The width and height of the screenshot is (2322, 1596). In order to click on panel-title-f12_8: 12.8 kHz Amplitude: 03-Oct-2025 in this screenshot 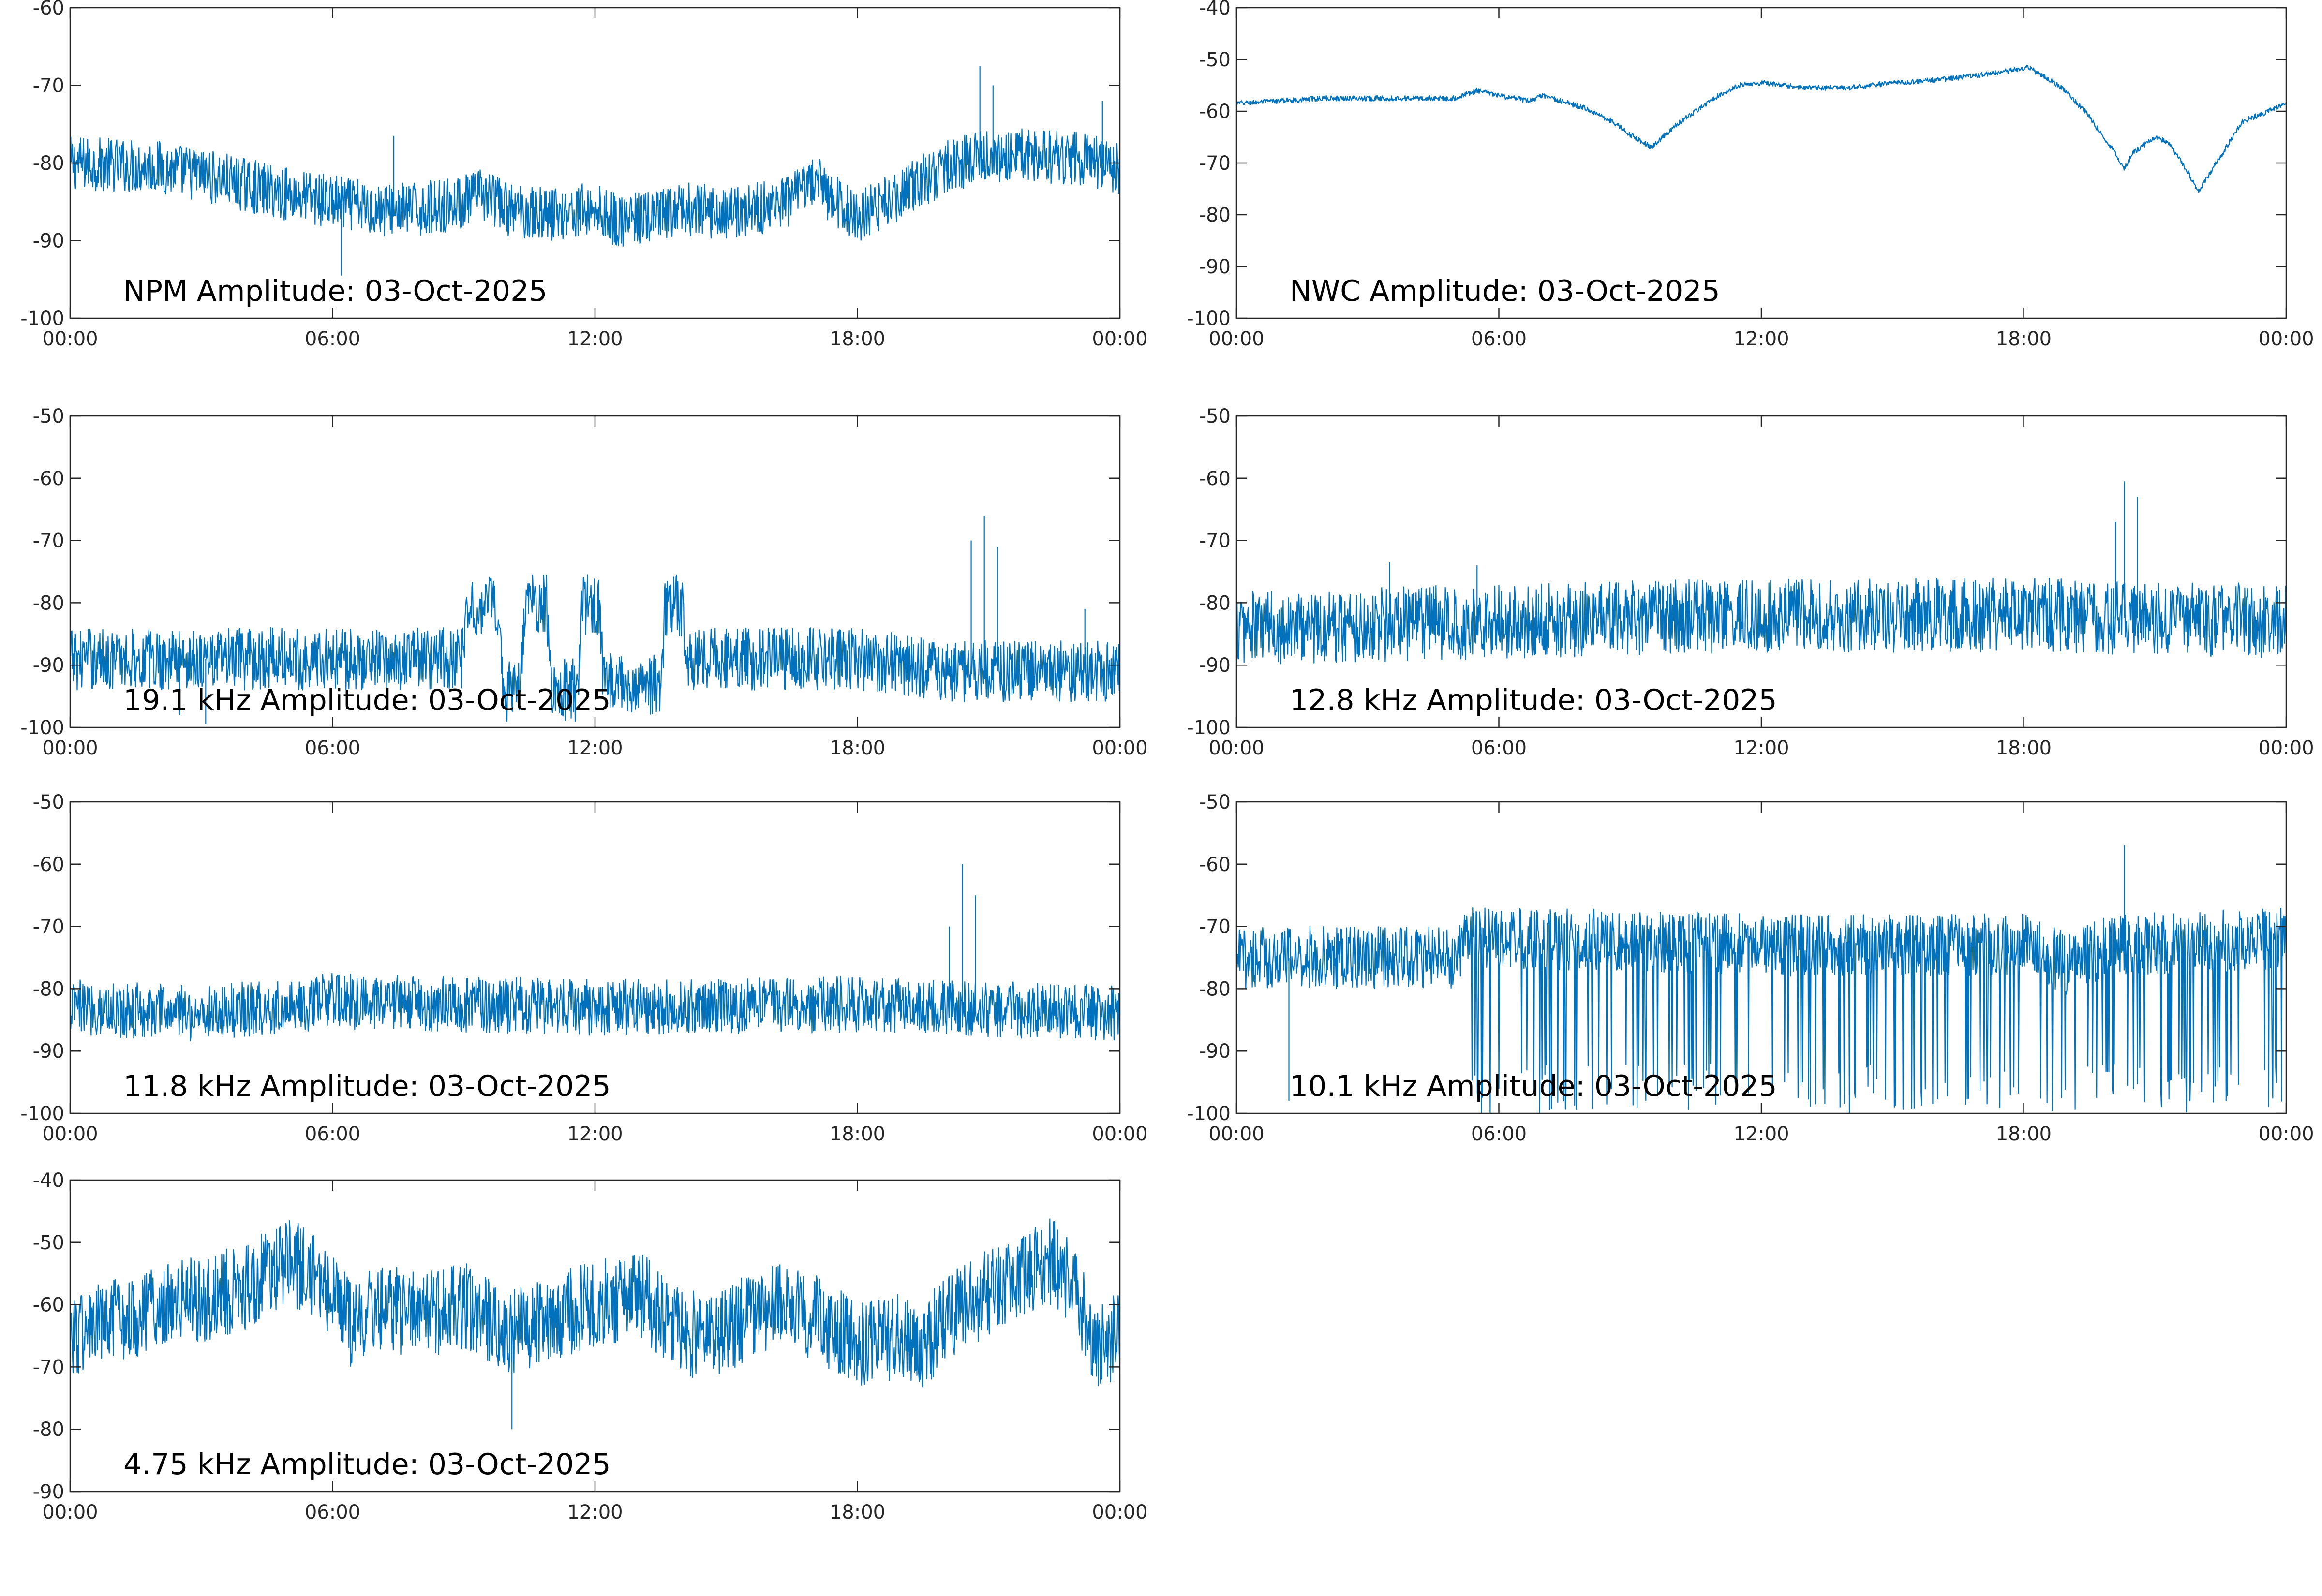, I will do `click(1533, 700)`.